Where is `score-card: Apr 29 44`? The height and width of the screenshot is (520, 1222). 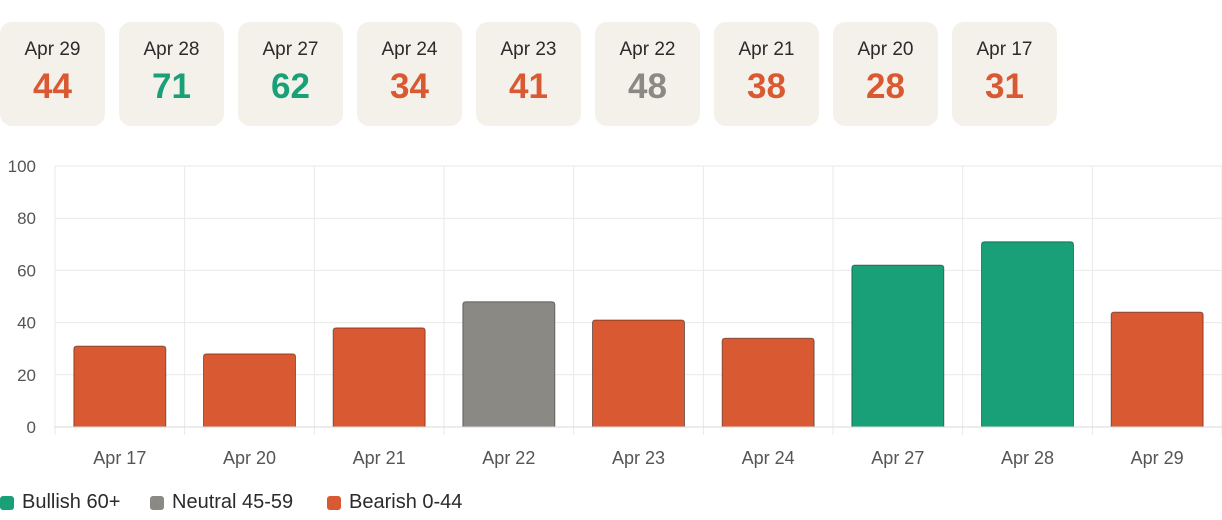 score-card: Apr 29 44 is located at coordinates (52, 74).